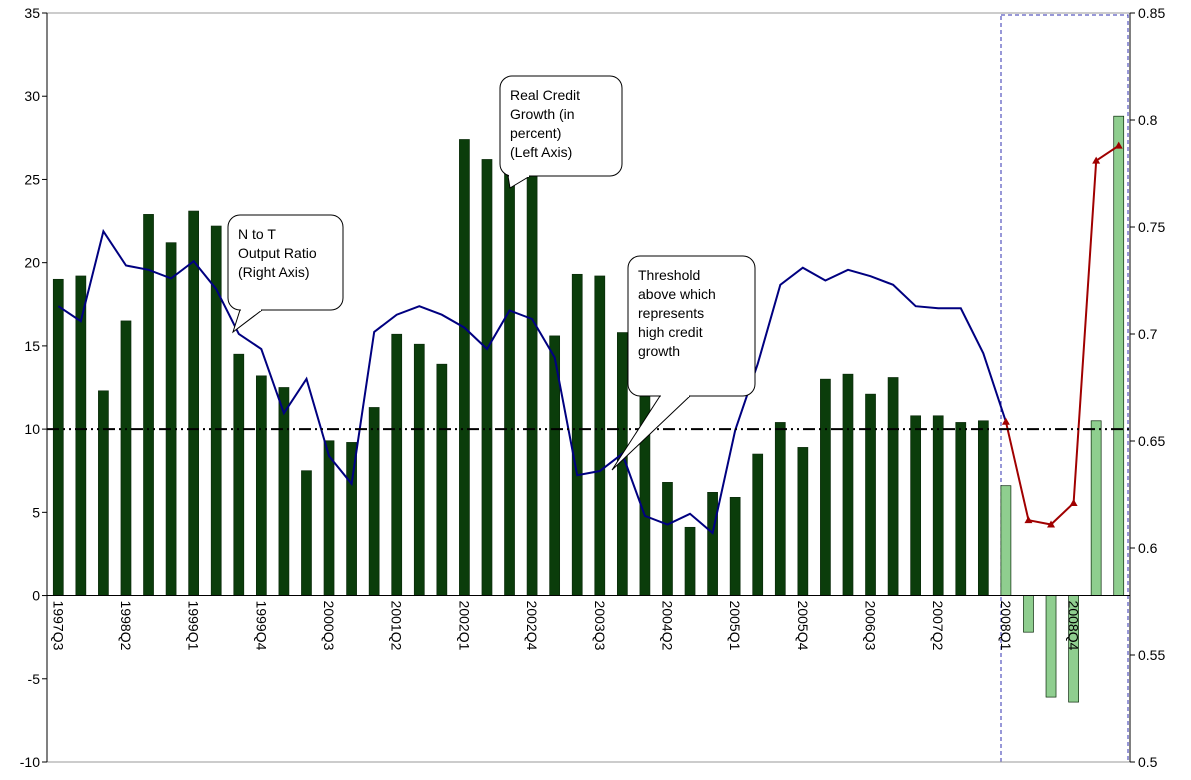 This screenshot has height=780, width=1191. I want to click on x-tick-label: 2008Q4, so click(1074, 626).